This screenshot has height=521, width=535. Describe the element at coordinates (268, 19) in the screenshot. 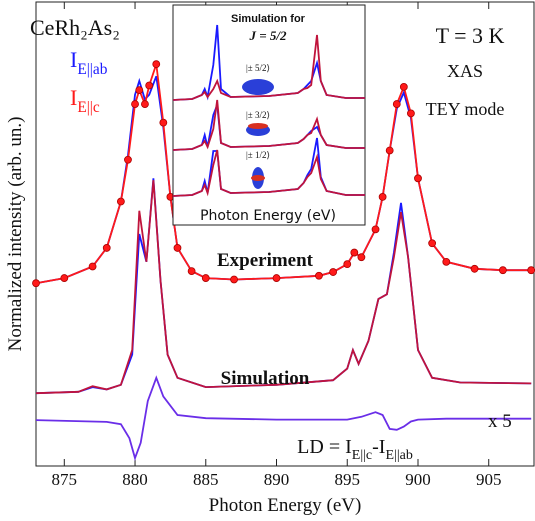

I see `inset-title: Simulation for` at that location.